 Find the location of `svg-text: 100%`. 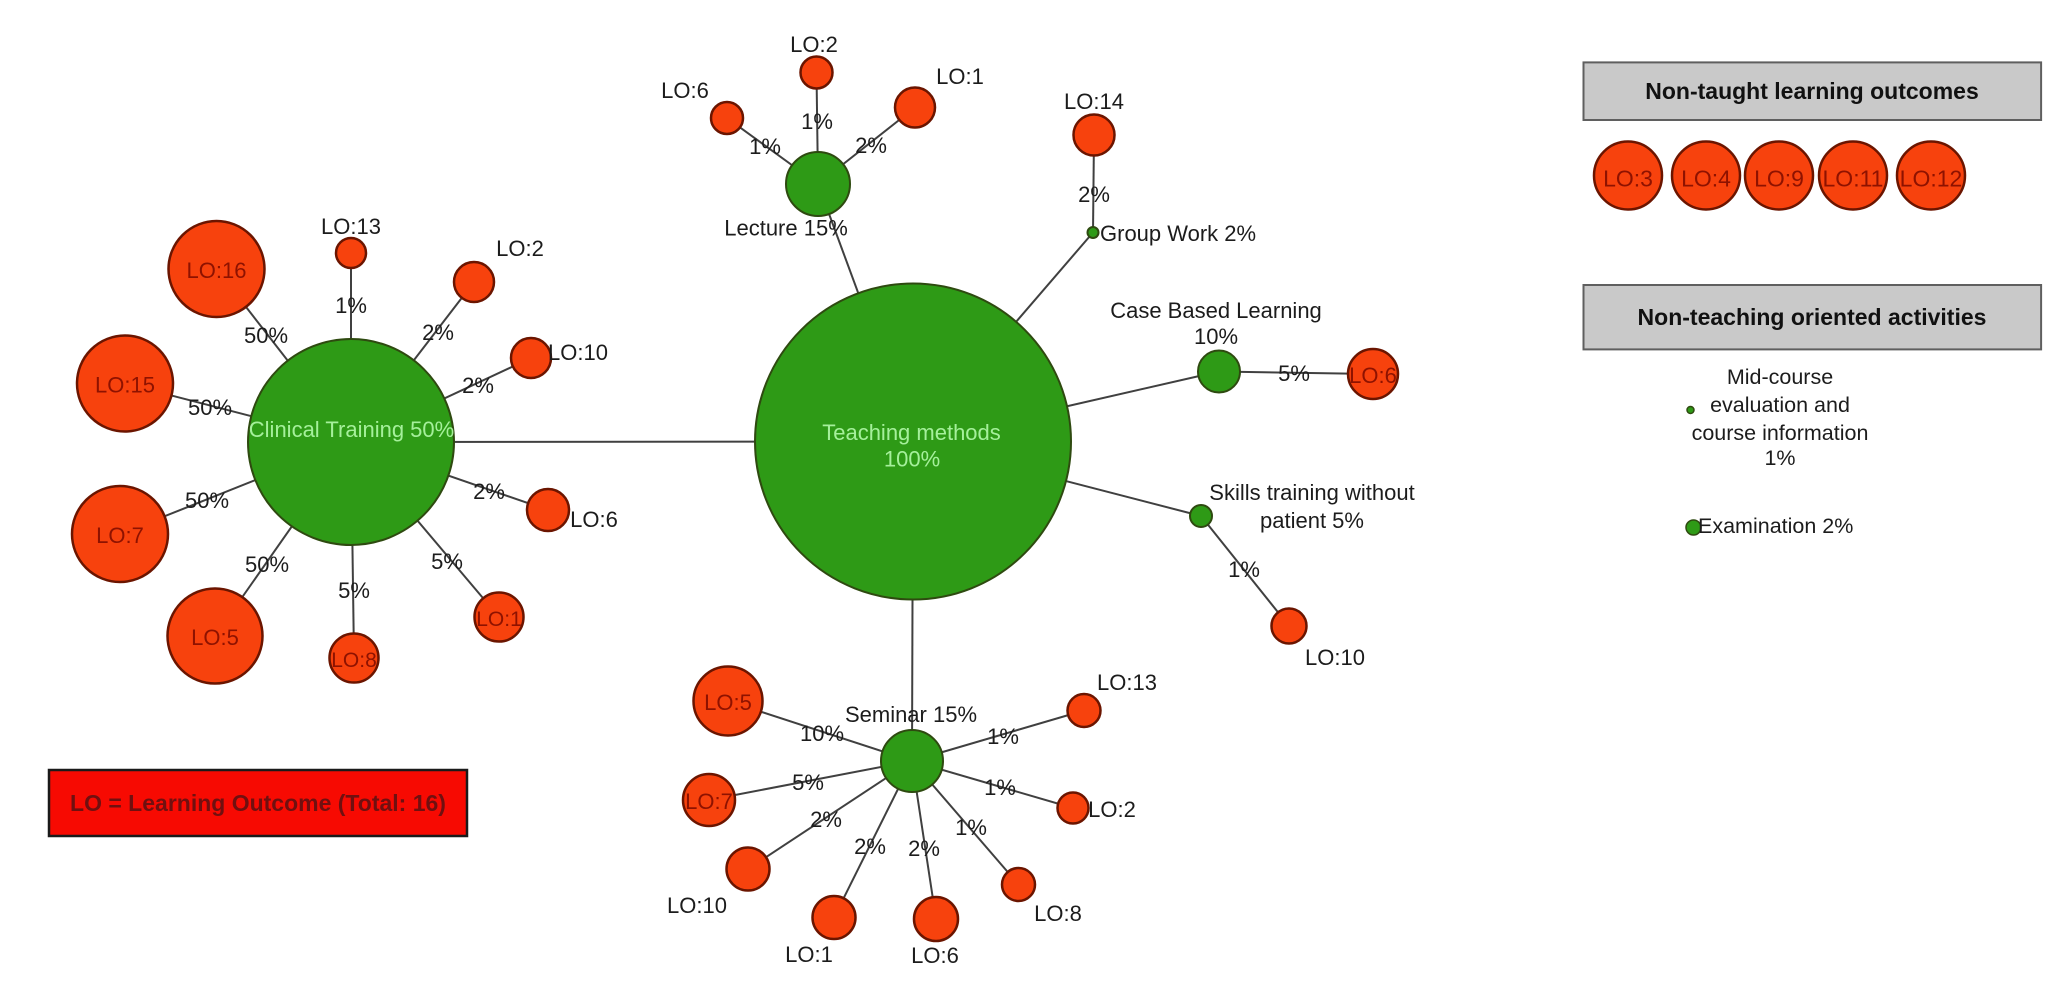

svg-text: 100% is located at coordinates (912, 459).